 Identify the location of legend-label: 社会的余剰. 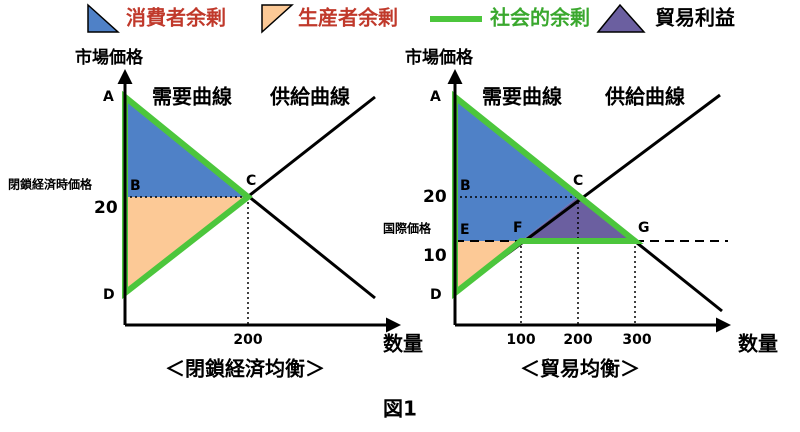
(539, 18).